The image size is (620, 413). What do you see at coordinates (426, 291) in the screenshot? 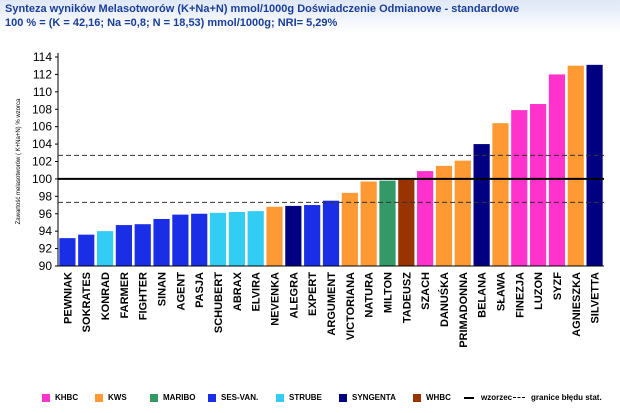
I see `x-tick-label: SZACH` at bounding box center [426, 291].